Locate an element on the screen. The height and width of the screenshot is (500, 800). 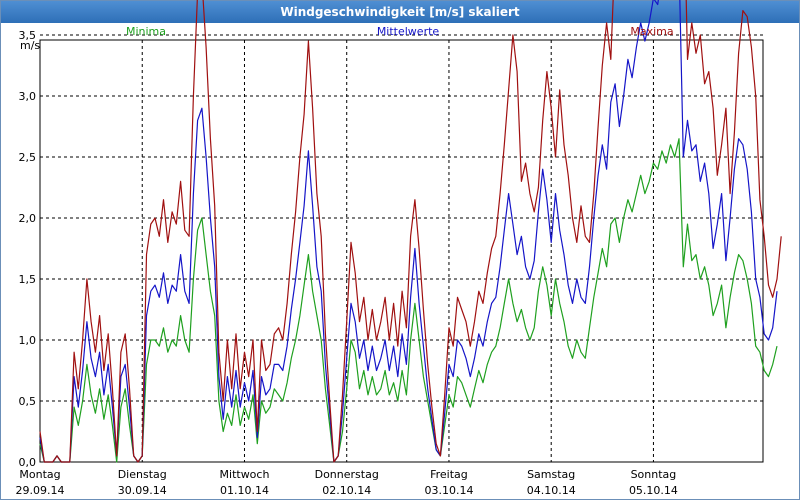
y-tick-label: 1,5 is located at coordinates (28, 279).